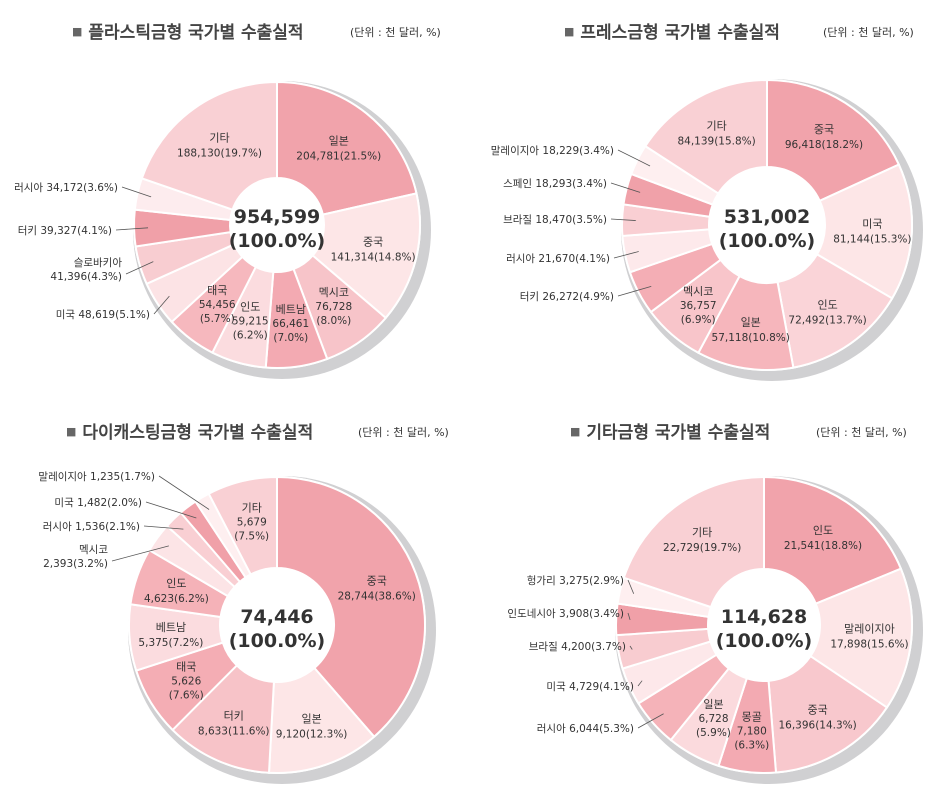 This screenshot has width=948, height=800. I want to click on slice-label-value: 36,757, so click(698, 306).